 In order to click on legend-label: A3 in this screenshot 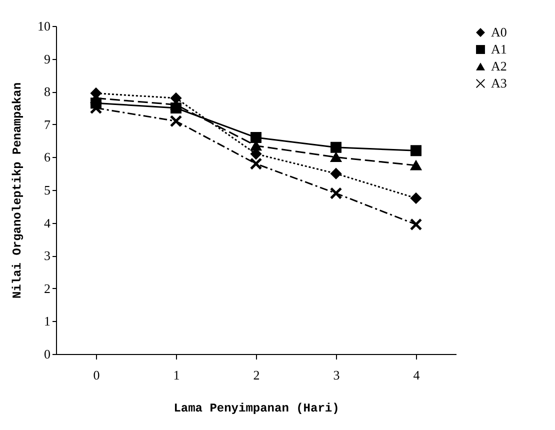, I will do `click(499, 83)`.